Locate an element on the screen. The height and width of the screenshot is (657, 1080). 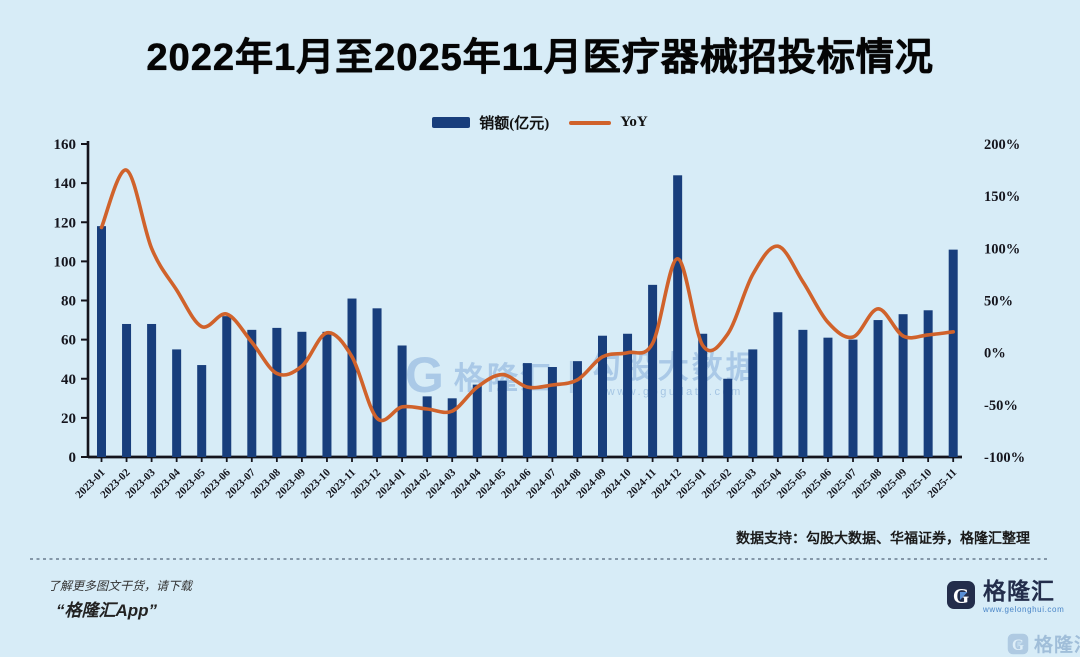
gelonghui-logo-icon: G is located at coordinates (961, 595).